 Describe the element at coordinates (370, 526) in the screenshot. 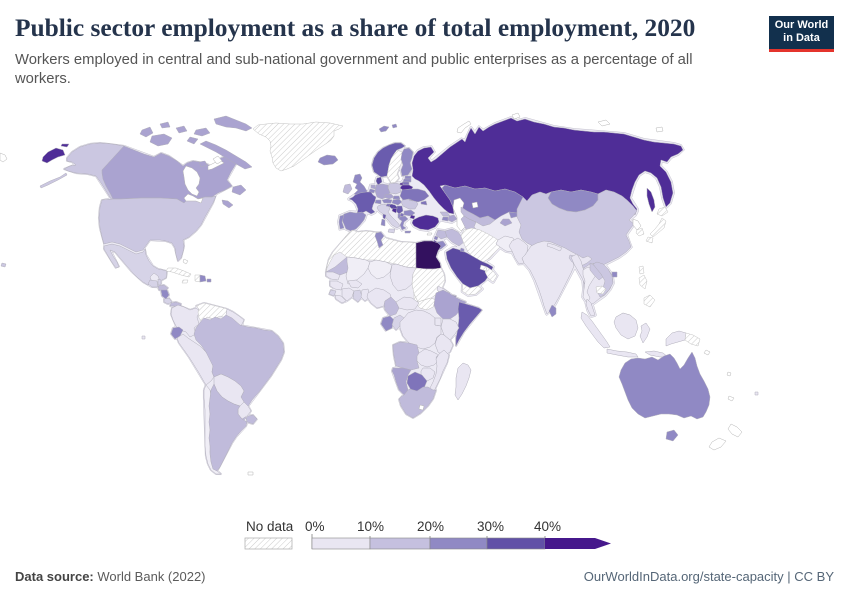

I see `svg-text: 10%` at that location.